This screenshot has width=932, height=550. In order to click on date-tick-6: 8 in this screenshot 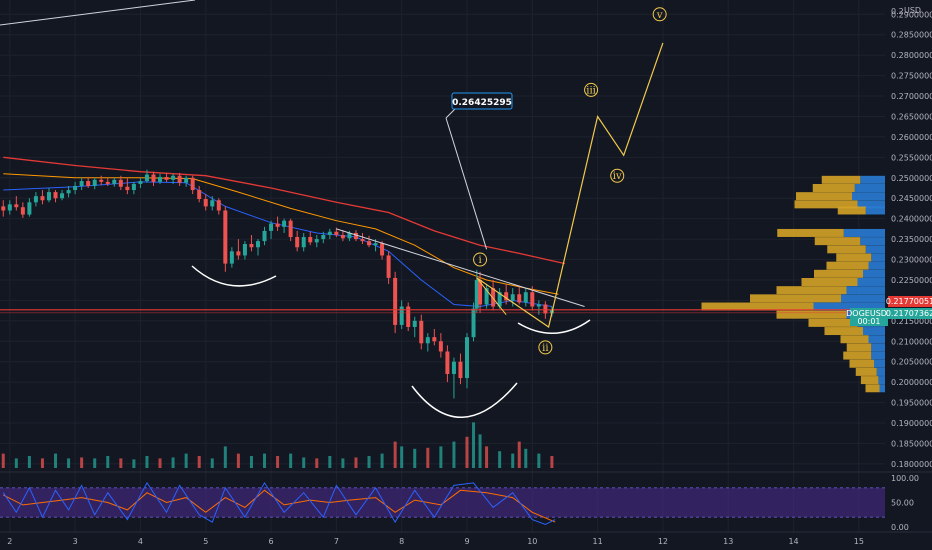, I will do `click(401, 541)`.